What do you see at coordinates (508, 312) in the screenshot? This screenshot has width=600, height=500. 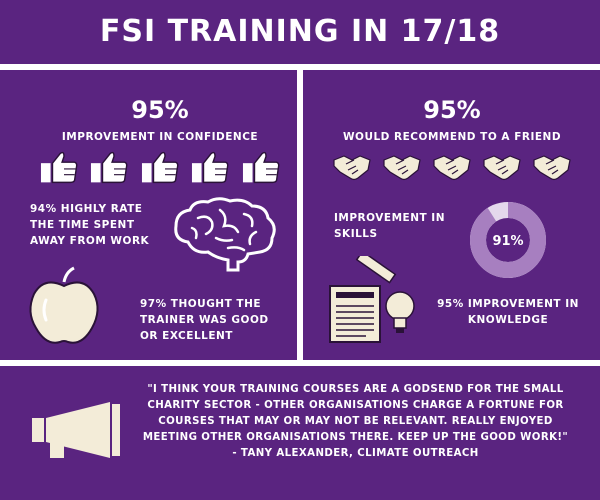 I see `knowledge-text: 95% IMPROVEMENT IN KNOWLEDGE` at bounding box center [508, 312].